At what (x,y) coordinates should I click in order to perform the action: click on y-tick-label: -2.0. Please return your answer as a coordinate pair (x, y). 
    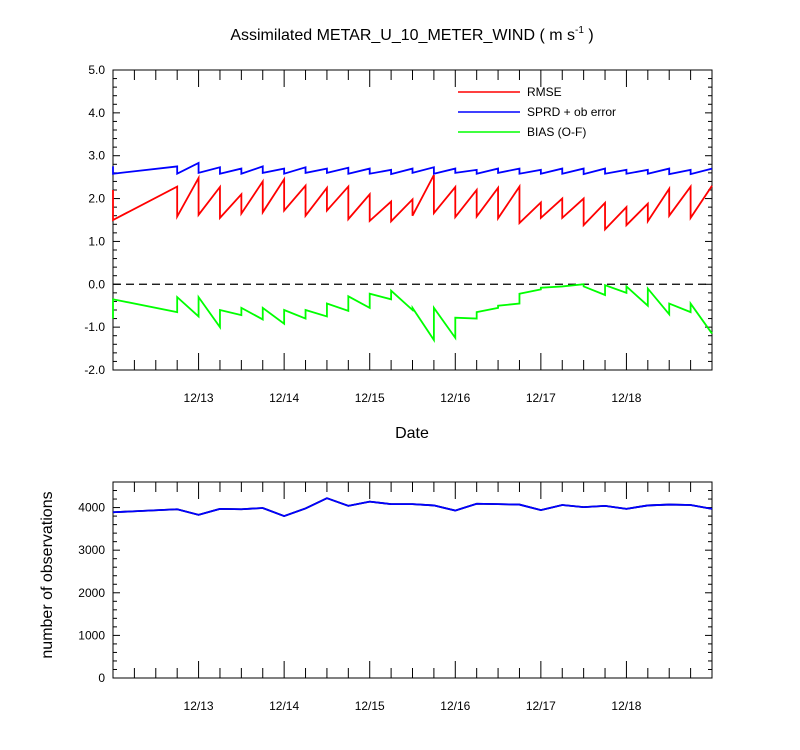
    Looking at the image, I should click on (94, 370).